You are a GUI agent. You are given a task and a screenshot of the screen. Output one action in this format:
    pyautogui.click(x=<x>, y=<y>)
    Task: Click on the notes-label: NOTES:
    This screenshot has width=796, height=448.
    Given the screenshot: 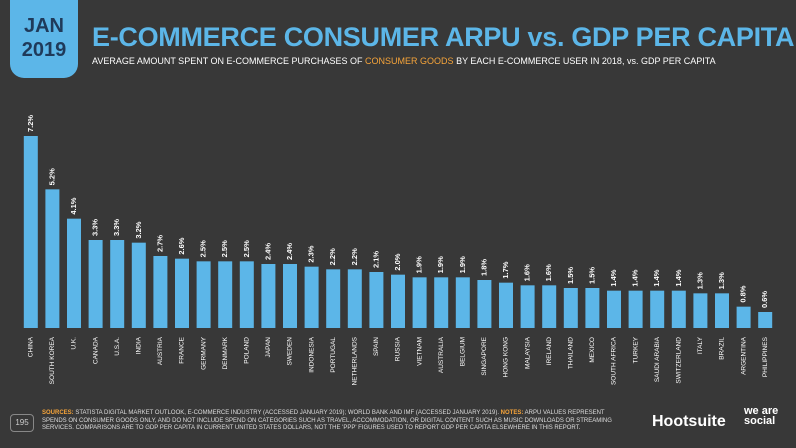 What is the action you would take?
    pyautogui.click(x=512, y=413)
    